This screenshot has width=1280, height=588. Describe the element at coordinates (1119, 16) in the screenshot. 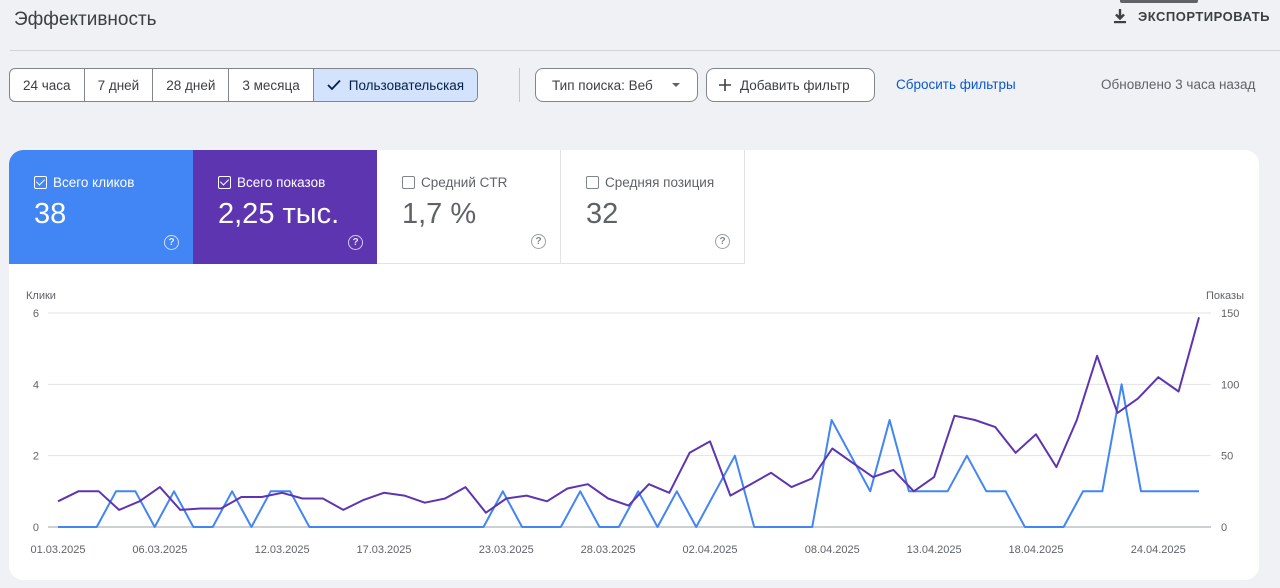

I see `download-icon` at that location.